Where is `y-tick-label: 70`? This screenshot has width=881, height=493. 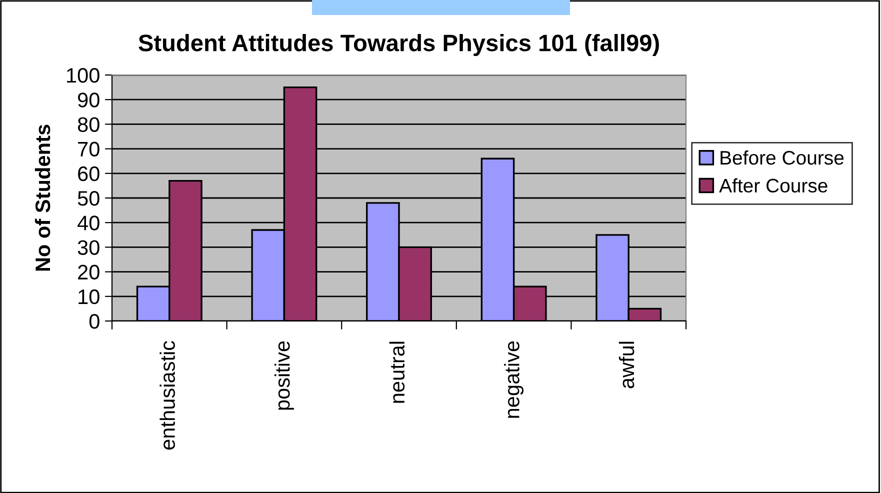
y-tick-label: 70 is located at coordinates (89, 149).